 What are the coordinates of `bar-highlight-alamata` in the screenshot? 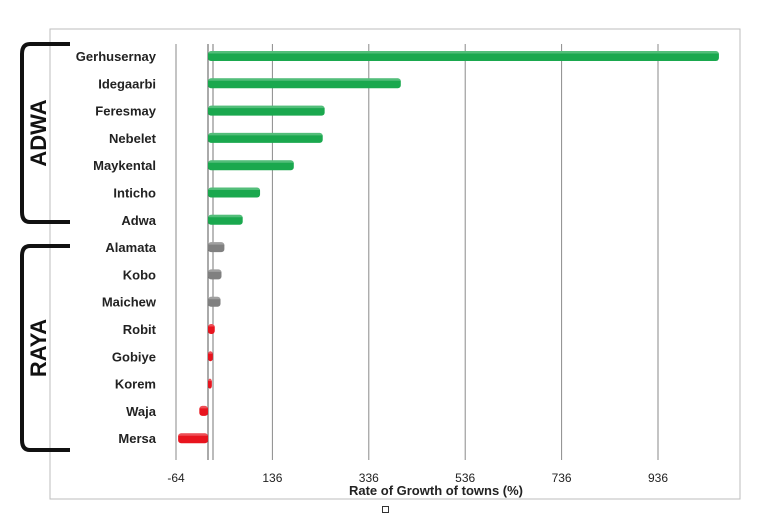 It's located at (216, 243).